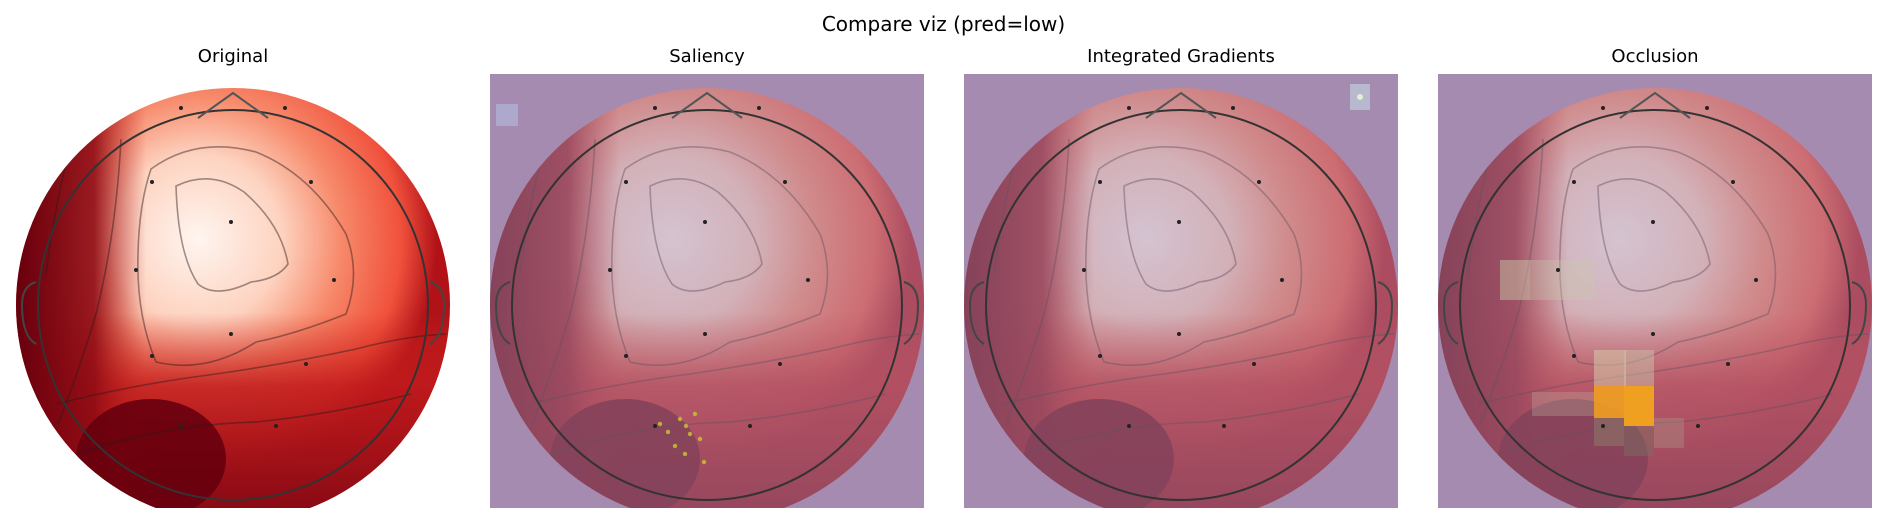 Image resolution: width=1887 pixels, height=525 pixels. What do you see at coordinates (1655, 56) in the screenshot?
I see `panel-title-occlusion: Occlusion` at bounding box center [1655, 56].